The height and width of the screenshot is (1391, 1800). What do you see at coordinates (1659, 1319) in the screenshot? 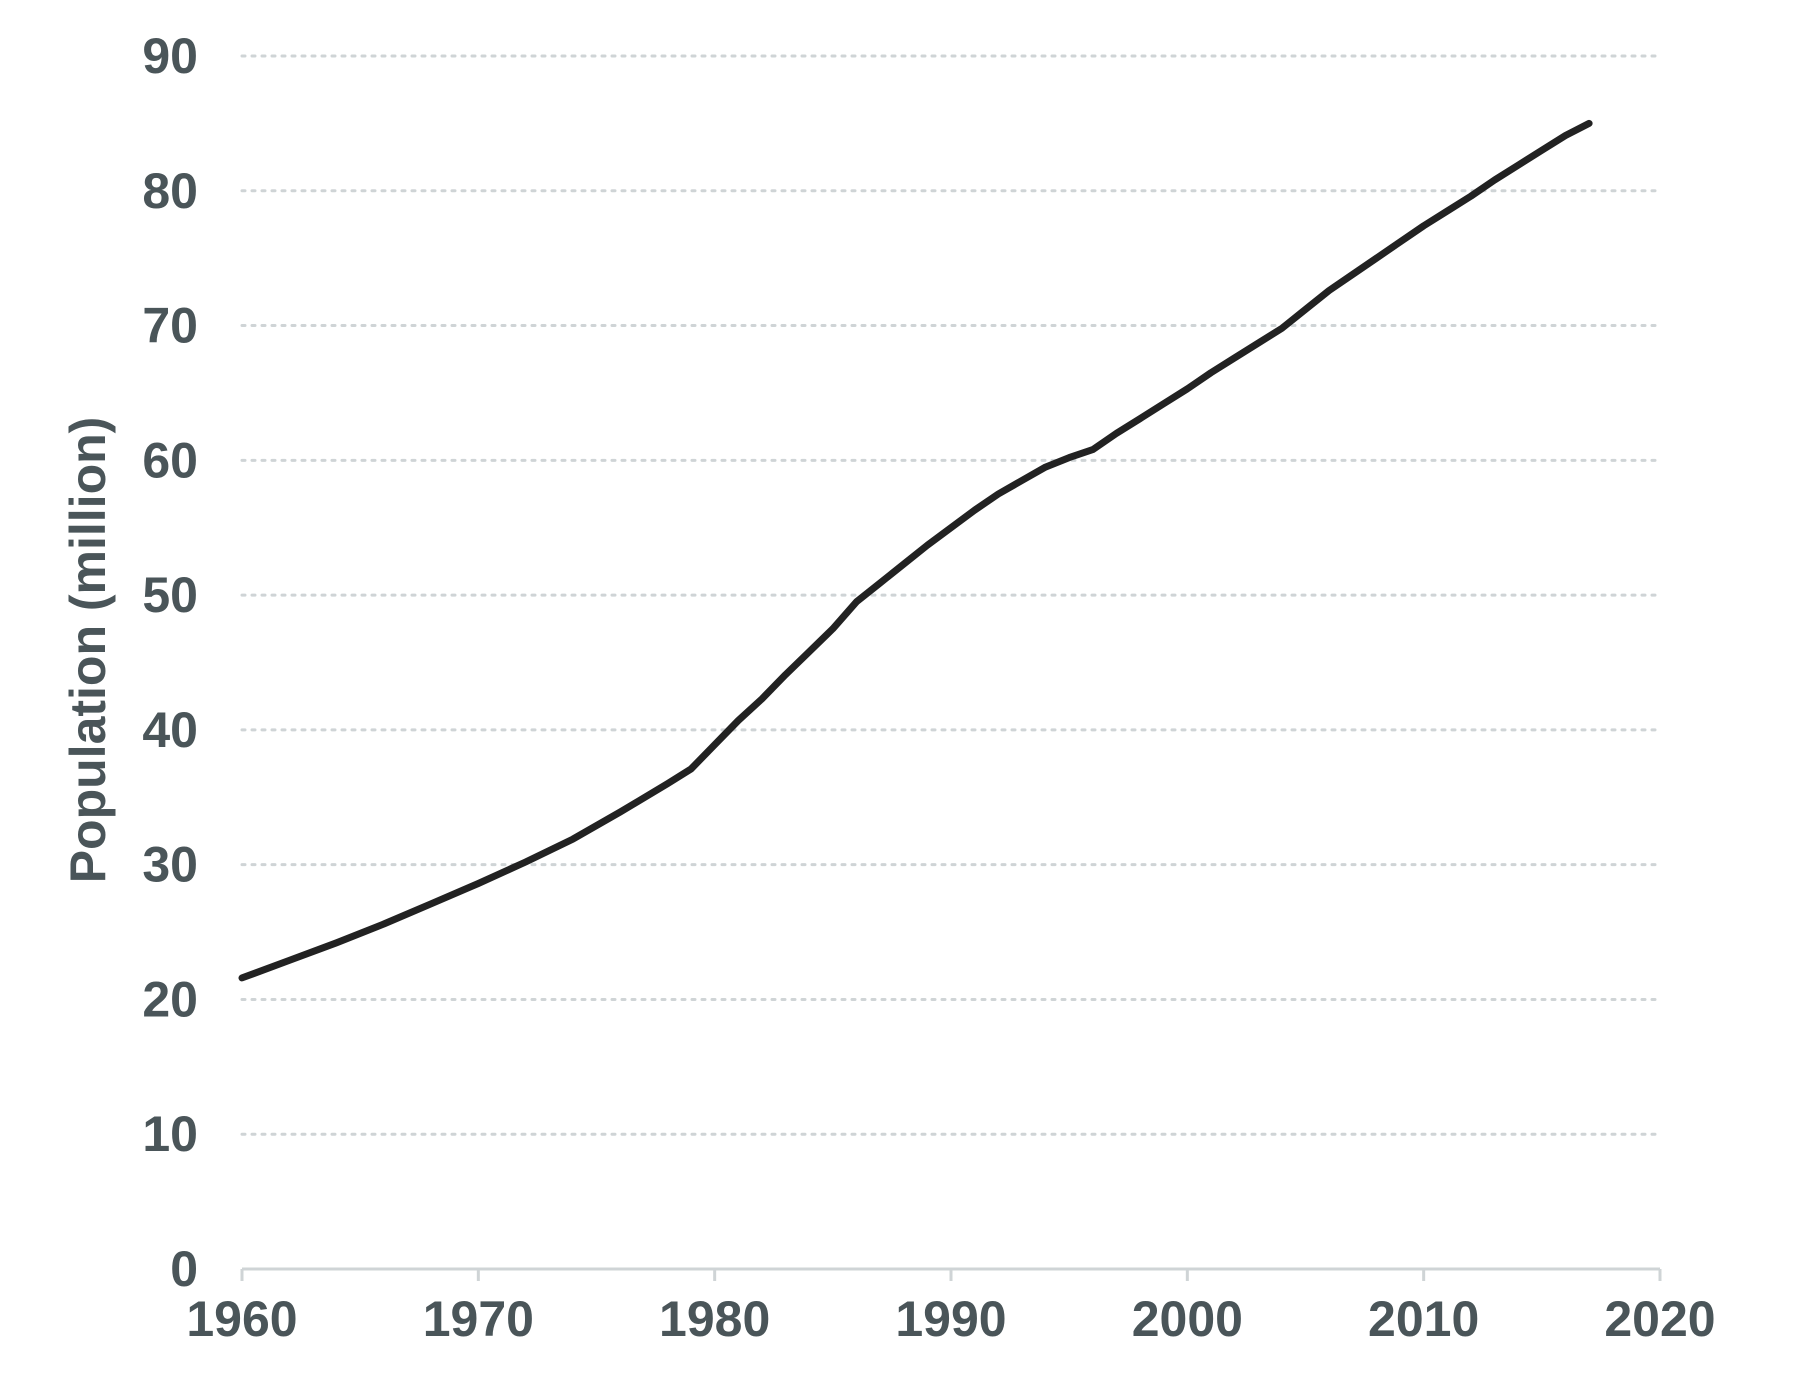
I see `x-tick-label: 2020` at bounding box center [1659, 1319].